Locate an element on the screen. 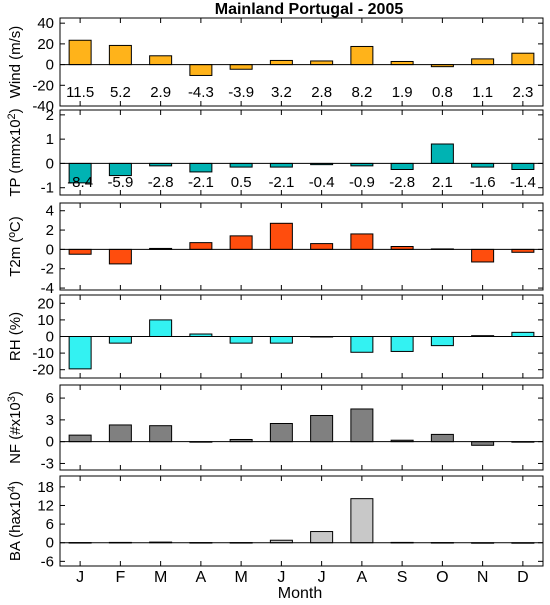 Image resolution: width=550 pixels, height=605 pixels. data-label-tp: -0.4 is located at coordinates (322, 182).